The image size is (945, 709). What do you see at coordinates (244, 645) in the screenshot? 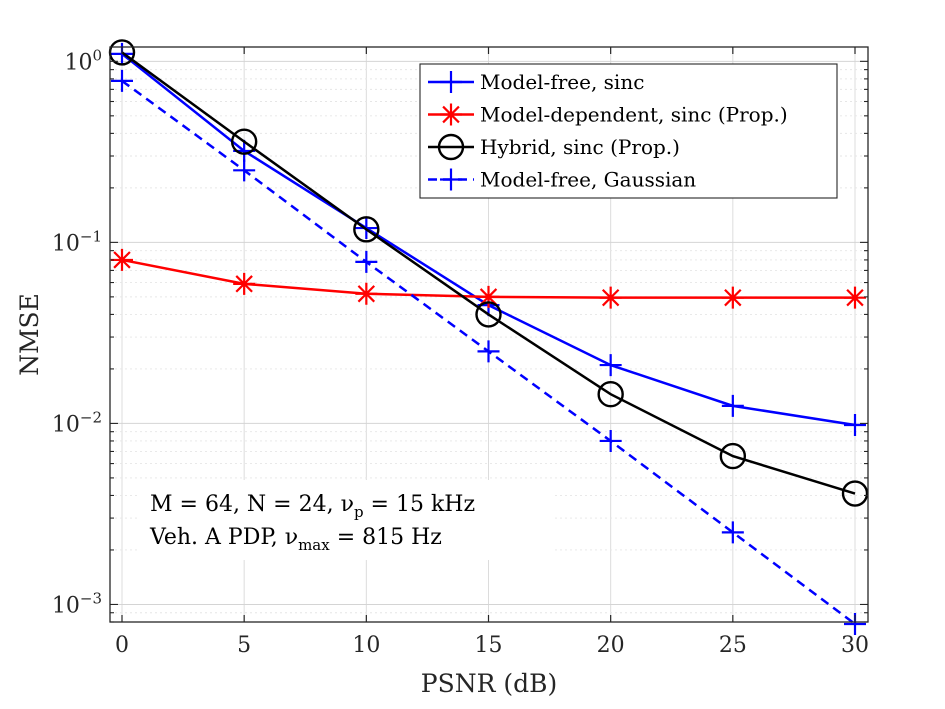
I see `x-tick-label: 5` at bounding box center [244, 645].